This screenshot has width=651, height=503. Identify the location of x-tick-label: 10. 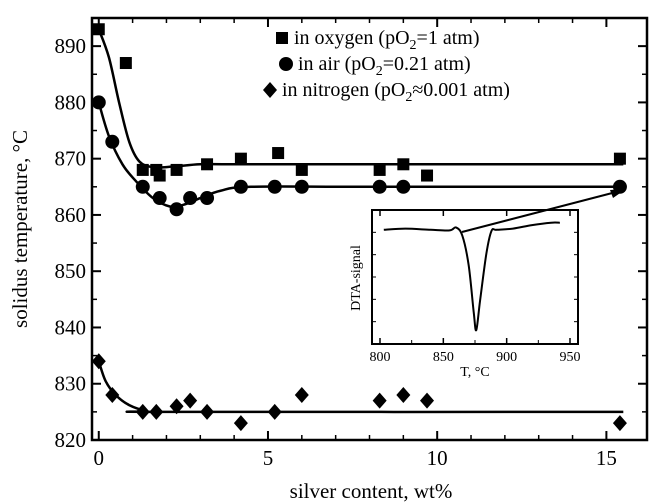
(437, 458).